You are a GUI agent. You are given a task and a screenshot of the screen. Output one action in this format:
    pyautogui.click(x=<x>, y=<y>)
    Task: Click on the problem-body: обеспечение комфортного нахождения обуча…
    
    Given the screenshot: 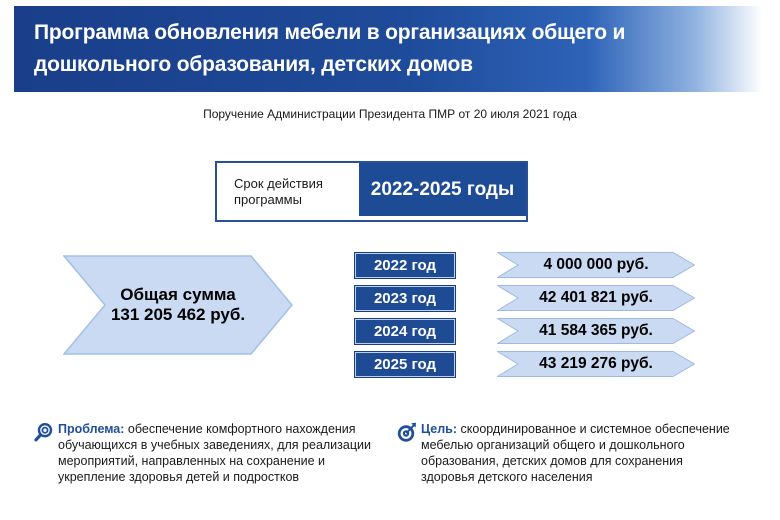 What is the action you would take?
    pyautogui.click(x=214, y=453)
    